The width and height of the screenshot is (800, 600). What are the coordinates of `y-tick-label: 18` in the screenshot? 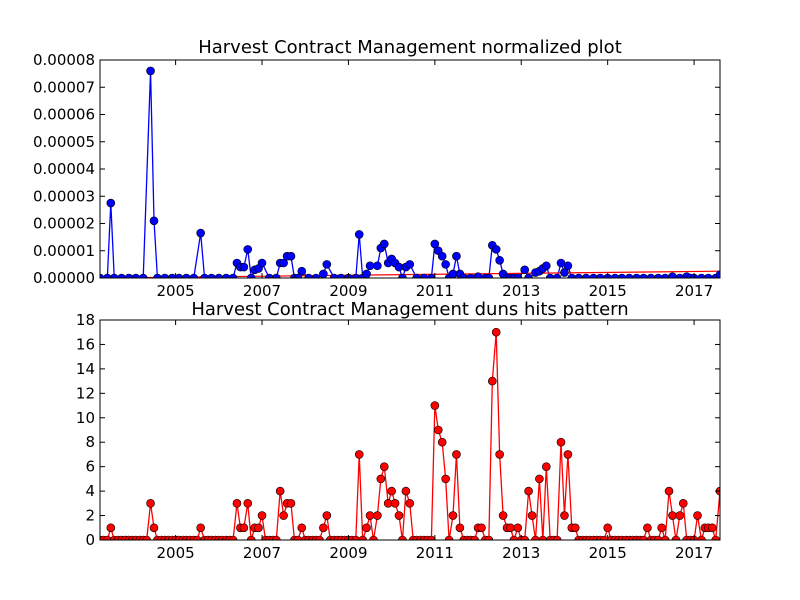 It's located at (85, 320).